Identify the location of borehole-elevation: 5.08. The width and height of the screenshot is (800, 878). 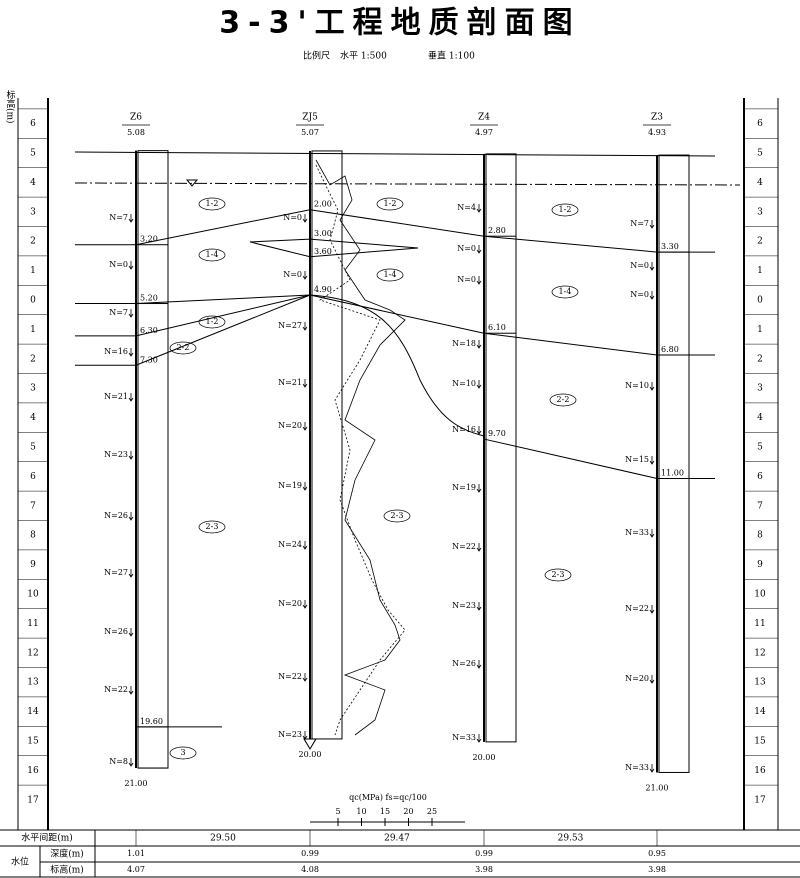
(136, 132).